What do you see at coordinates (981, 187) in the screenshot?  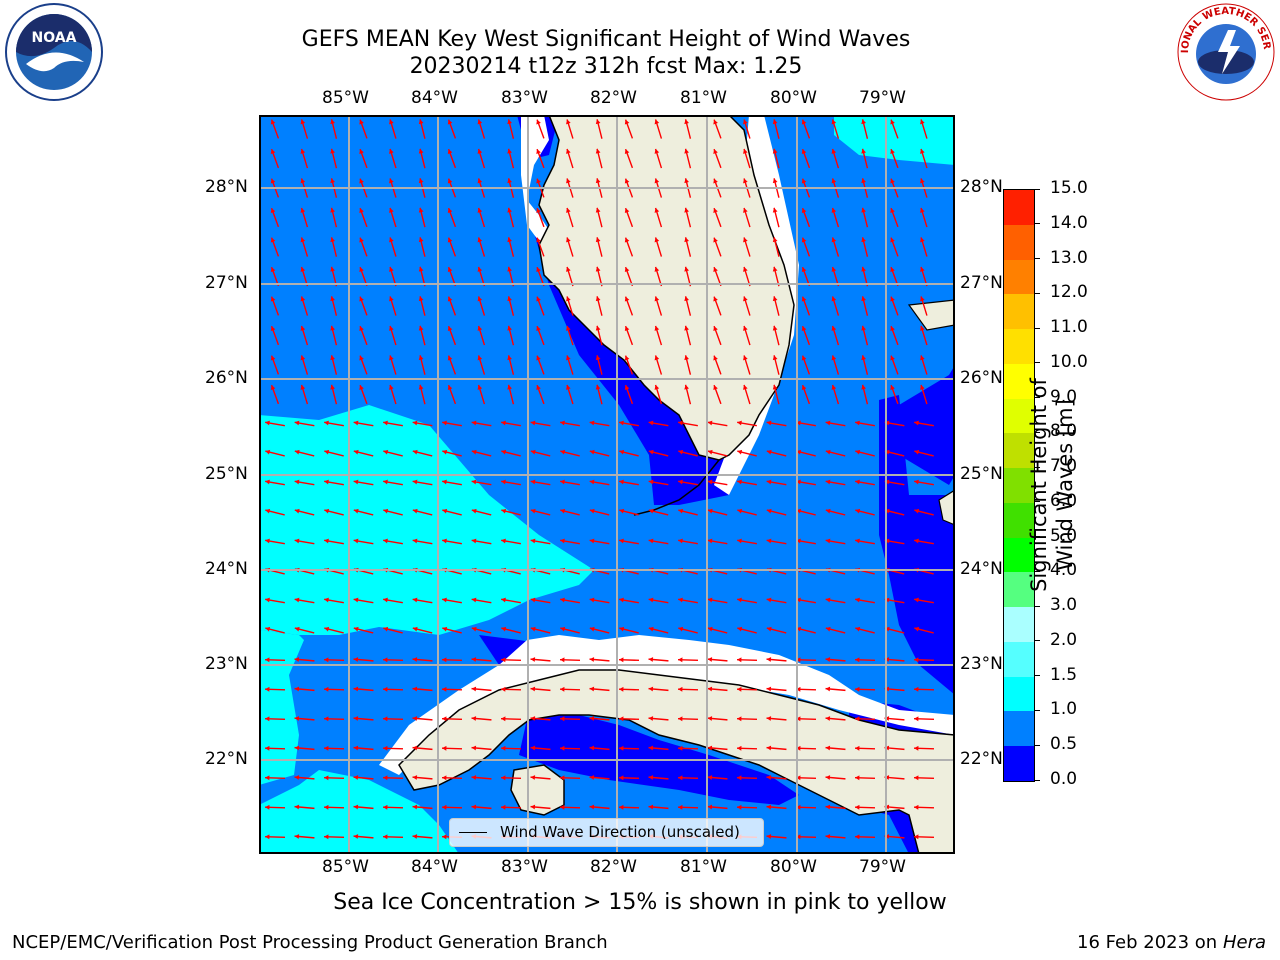 I see `lat-label-right-28n: 28°N` at bounding box center [981, 187].